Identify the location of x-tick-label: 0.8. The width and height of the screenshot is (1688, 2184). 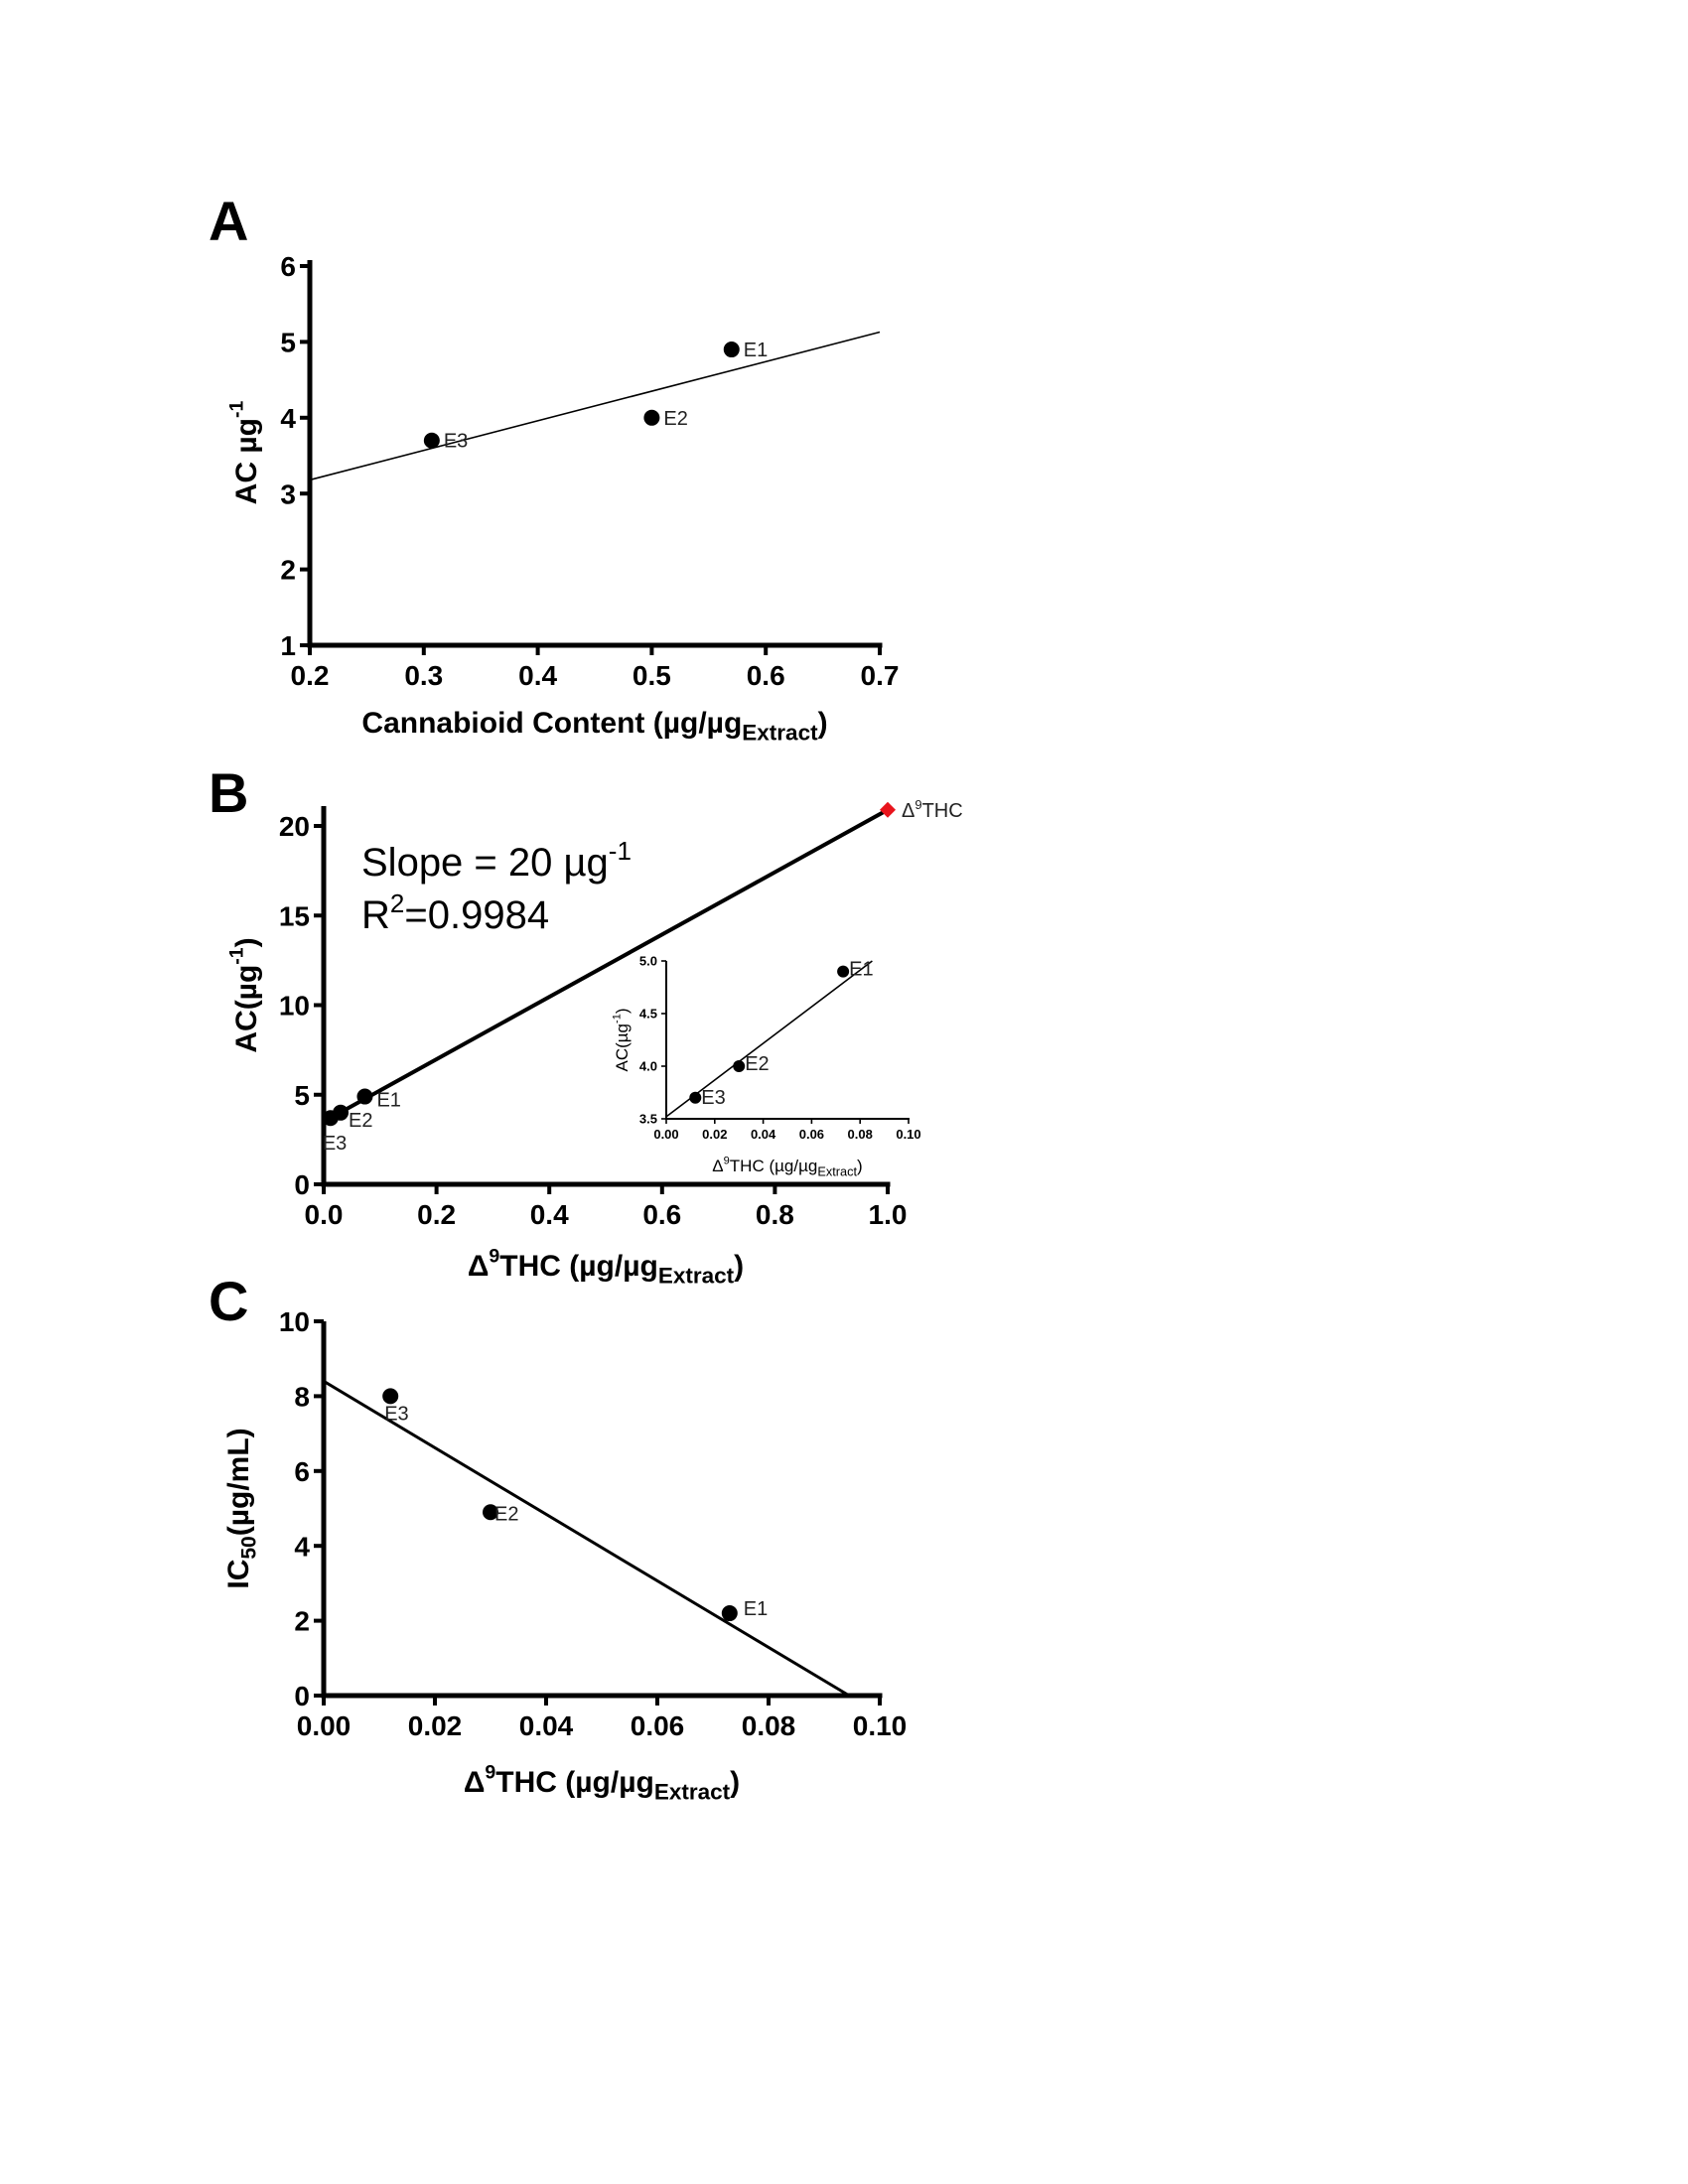
(775, 1214).